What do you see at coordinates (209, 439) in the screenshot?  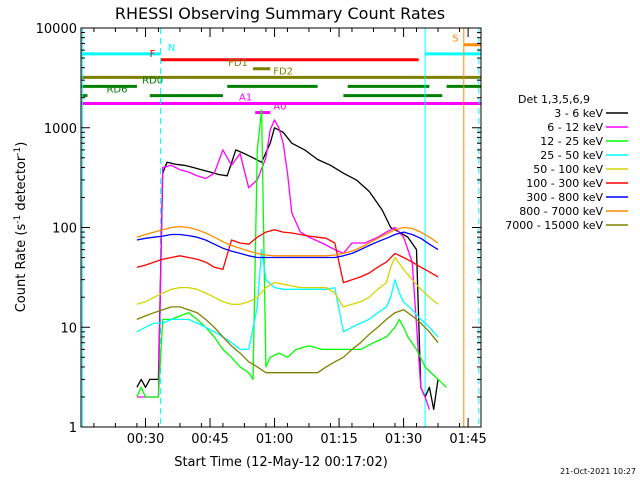 I see `x-tick-label: 00:45` at bounding box center [209, 439].